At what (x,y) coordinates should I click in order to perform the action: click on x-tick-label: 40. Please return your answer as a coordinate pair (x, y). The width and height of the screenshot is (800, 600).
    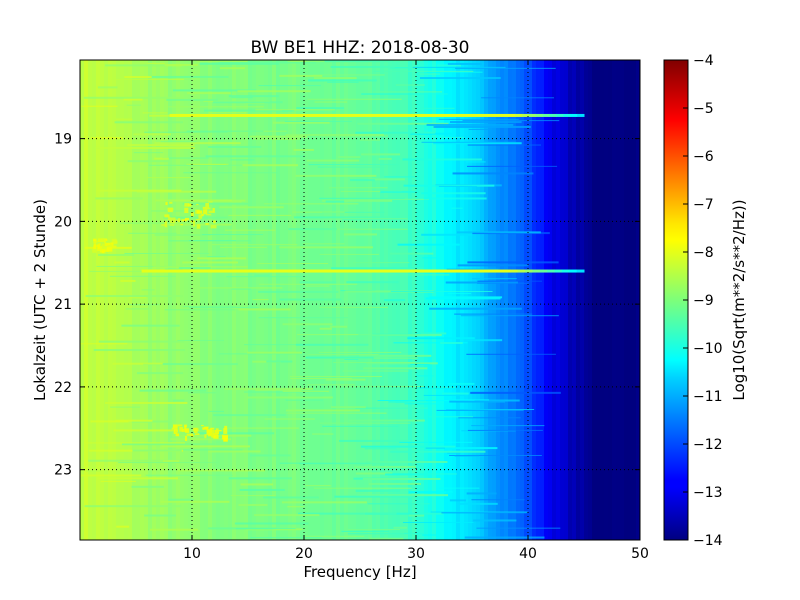
    Looking at the image, I should click on (528, 554).